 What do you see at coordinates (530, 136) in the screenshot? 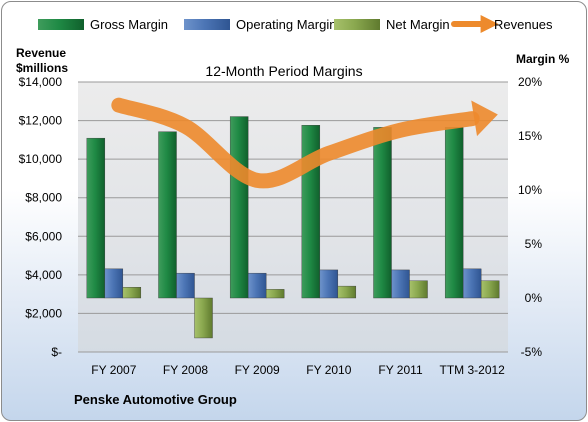
I see `right-tick-label: 15%` at bounding box center [530, 136].